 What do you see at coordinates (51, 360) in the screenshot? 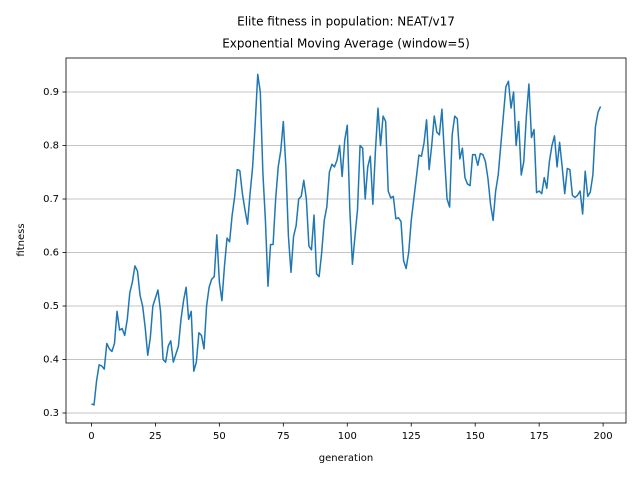
I see `y-tick-label: 0.4` at bounding box center [51, 360].